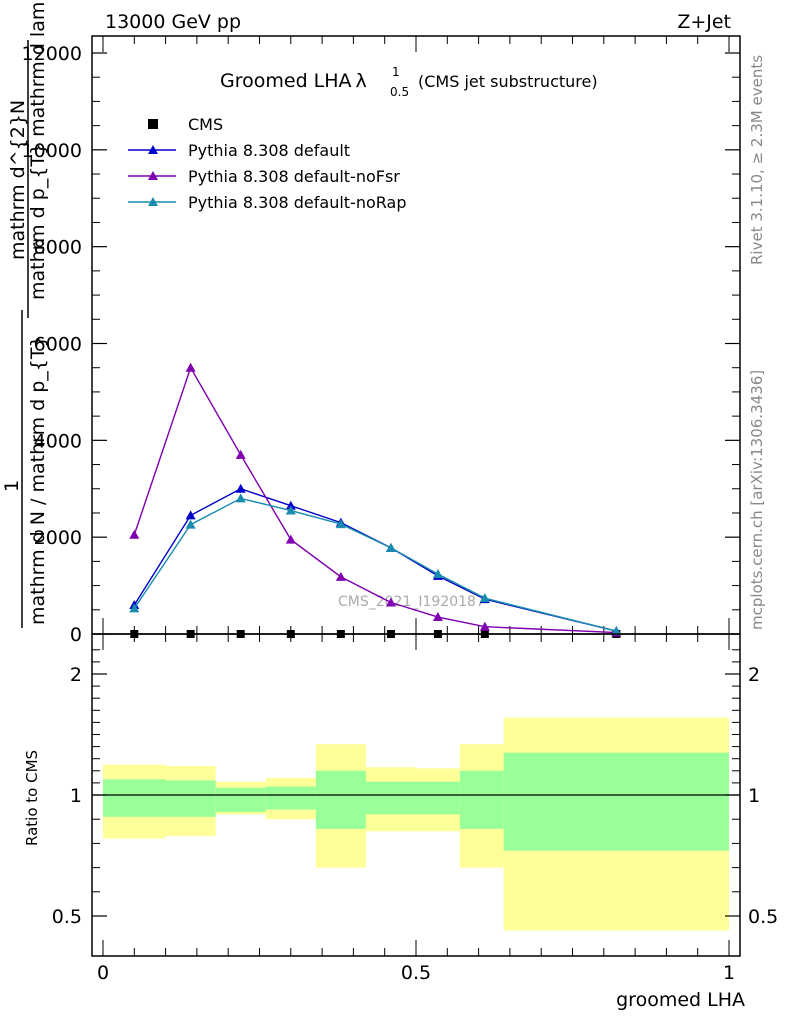 This screenshot has height=1024, width=786. I want to click on legend-item: Pythia 8.308 default-noFsr, so click(264, 176).